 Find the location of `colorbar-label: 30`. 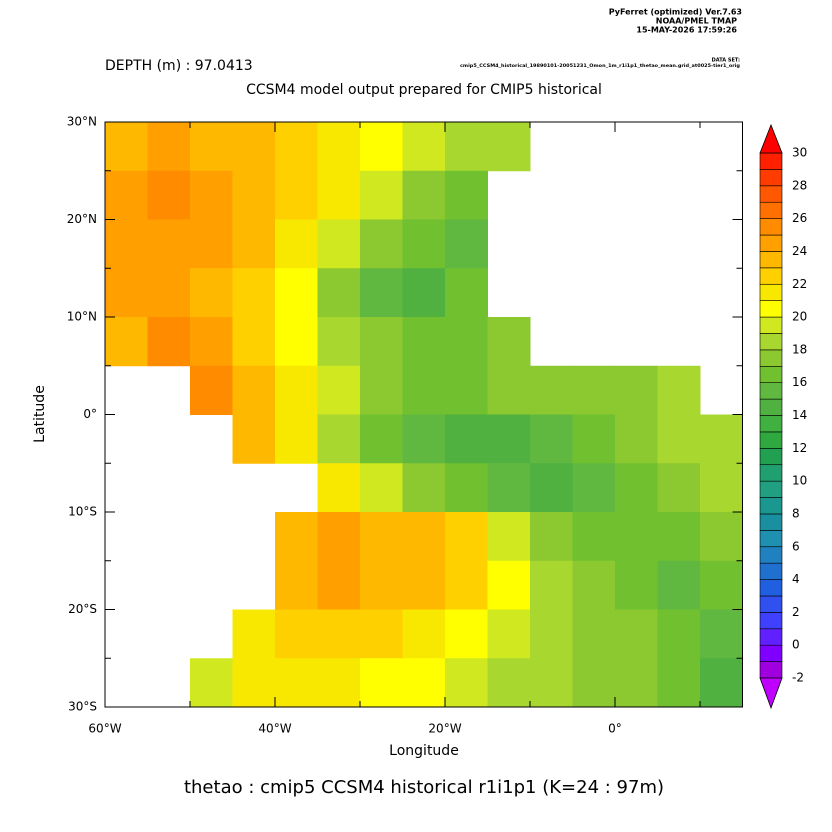

colorbar-label: 30 is located at coordinates (799, 153).